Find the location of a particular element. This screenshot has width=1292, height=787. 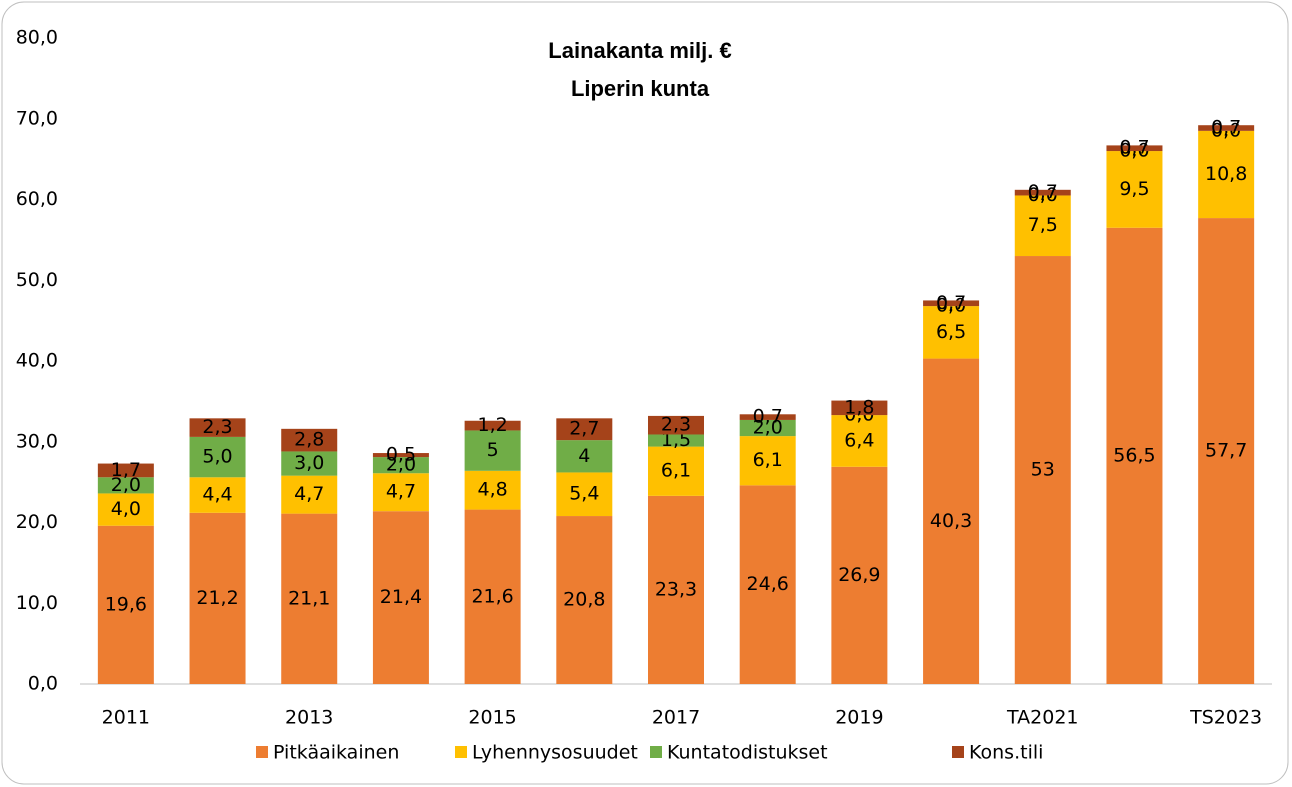

x-tick-label: 2017 is located at coordinates (676, 718).